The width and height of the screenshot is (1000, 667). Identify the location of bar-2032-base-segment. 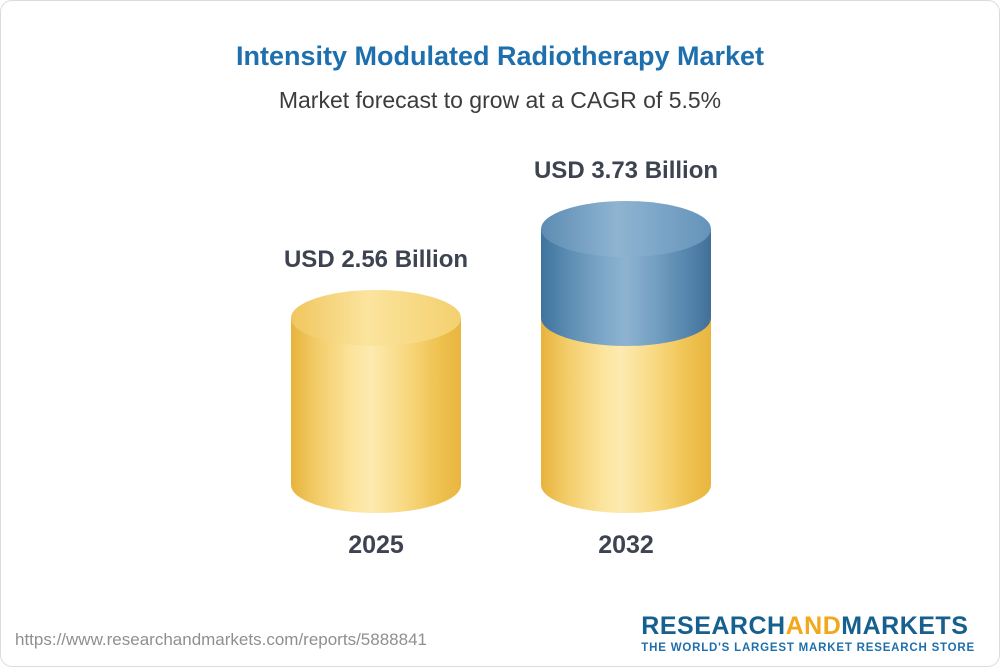
(626, 415).